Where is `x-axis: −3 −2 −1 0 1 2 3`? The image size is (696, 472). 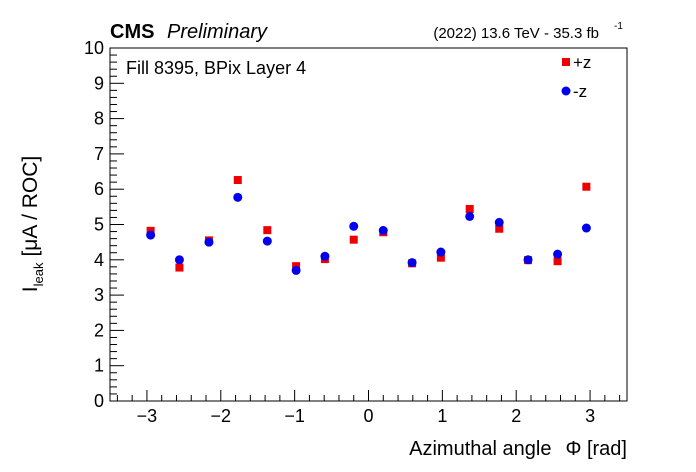
x-axis: −3 −2 −1 0 1 2 3 is located at coordinates (368, 408).